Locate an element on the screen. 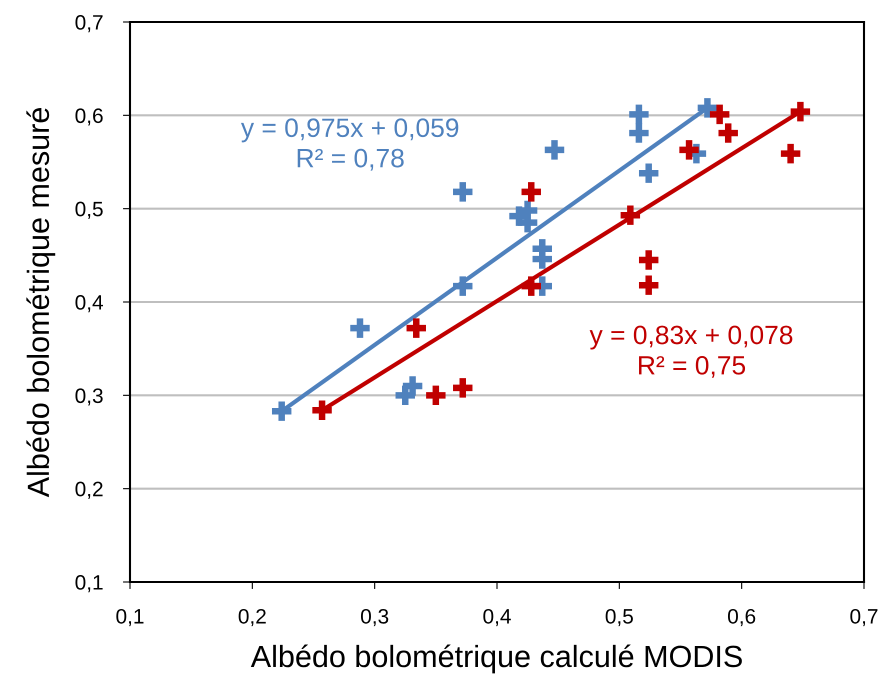 The height and width of the screenshot is (689, 895). y-tick-label: 0,6 is located at coordinates (89, 117).